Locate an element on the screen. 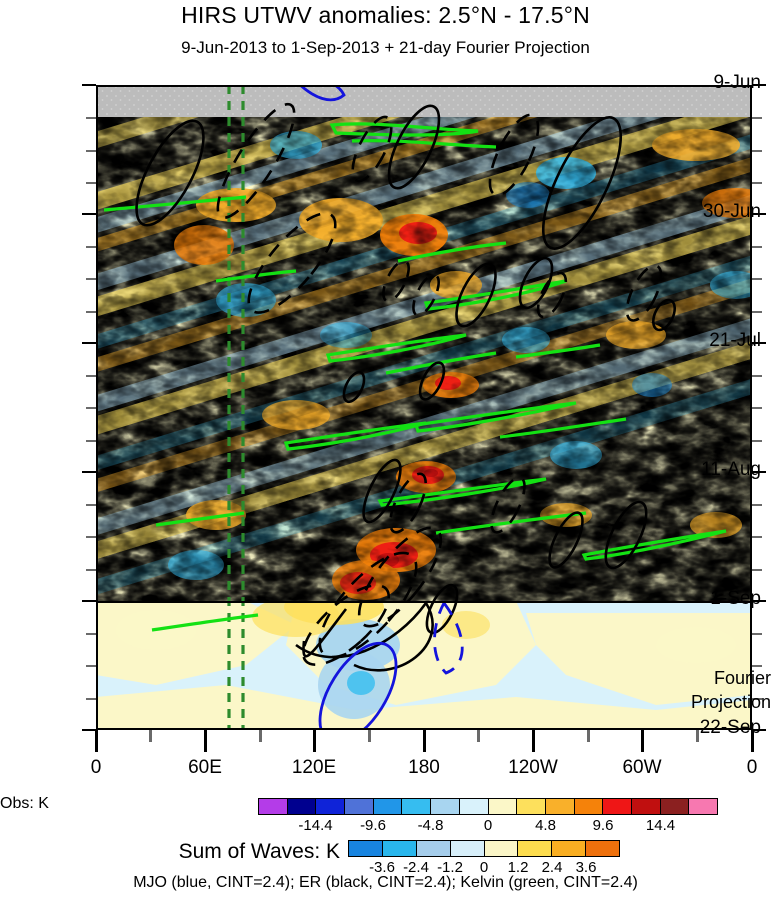 Image resolution: width=771 pixels, height=899 pixels. sum_of_waves-colorbar-tick-label: -3.6 is located at coordinates (382, 867).